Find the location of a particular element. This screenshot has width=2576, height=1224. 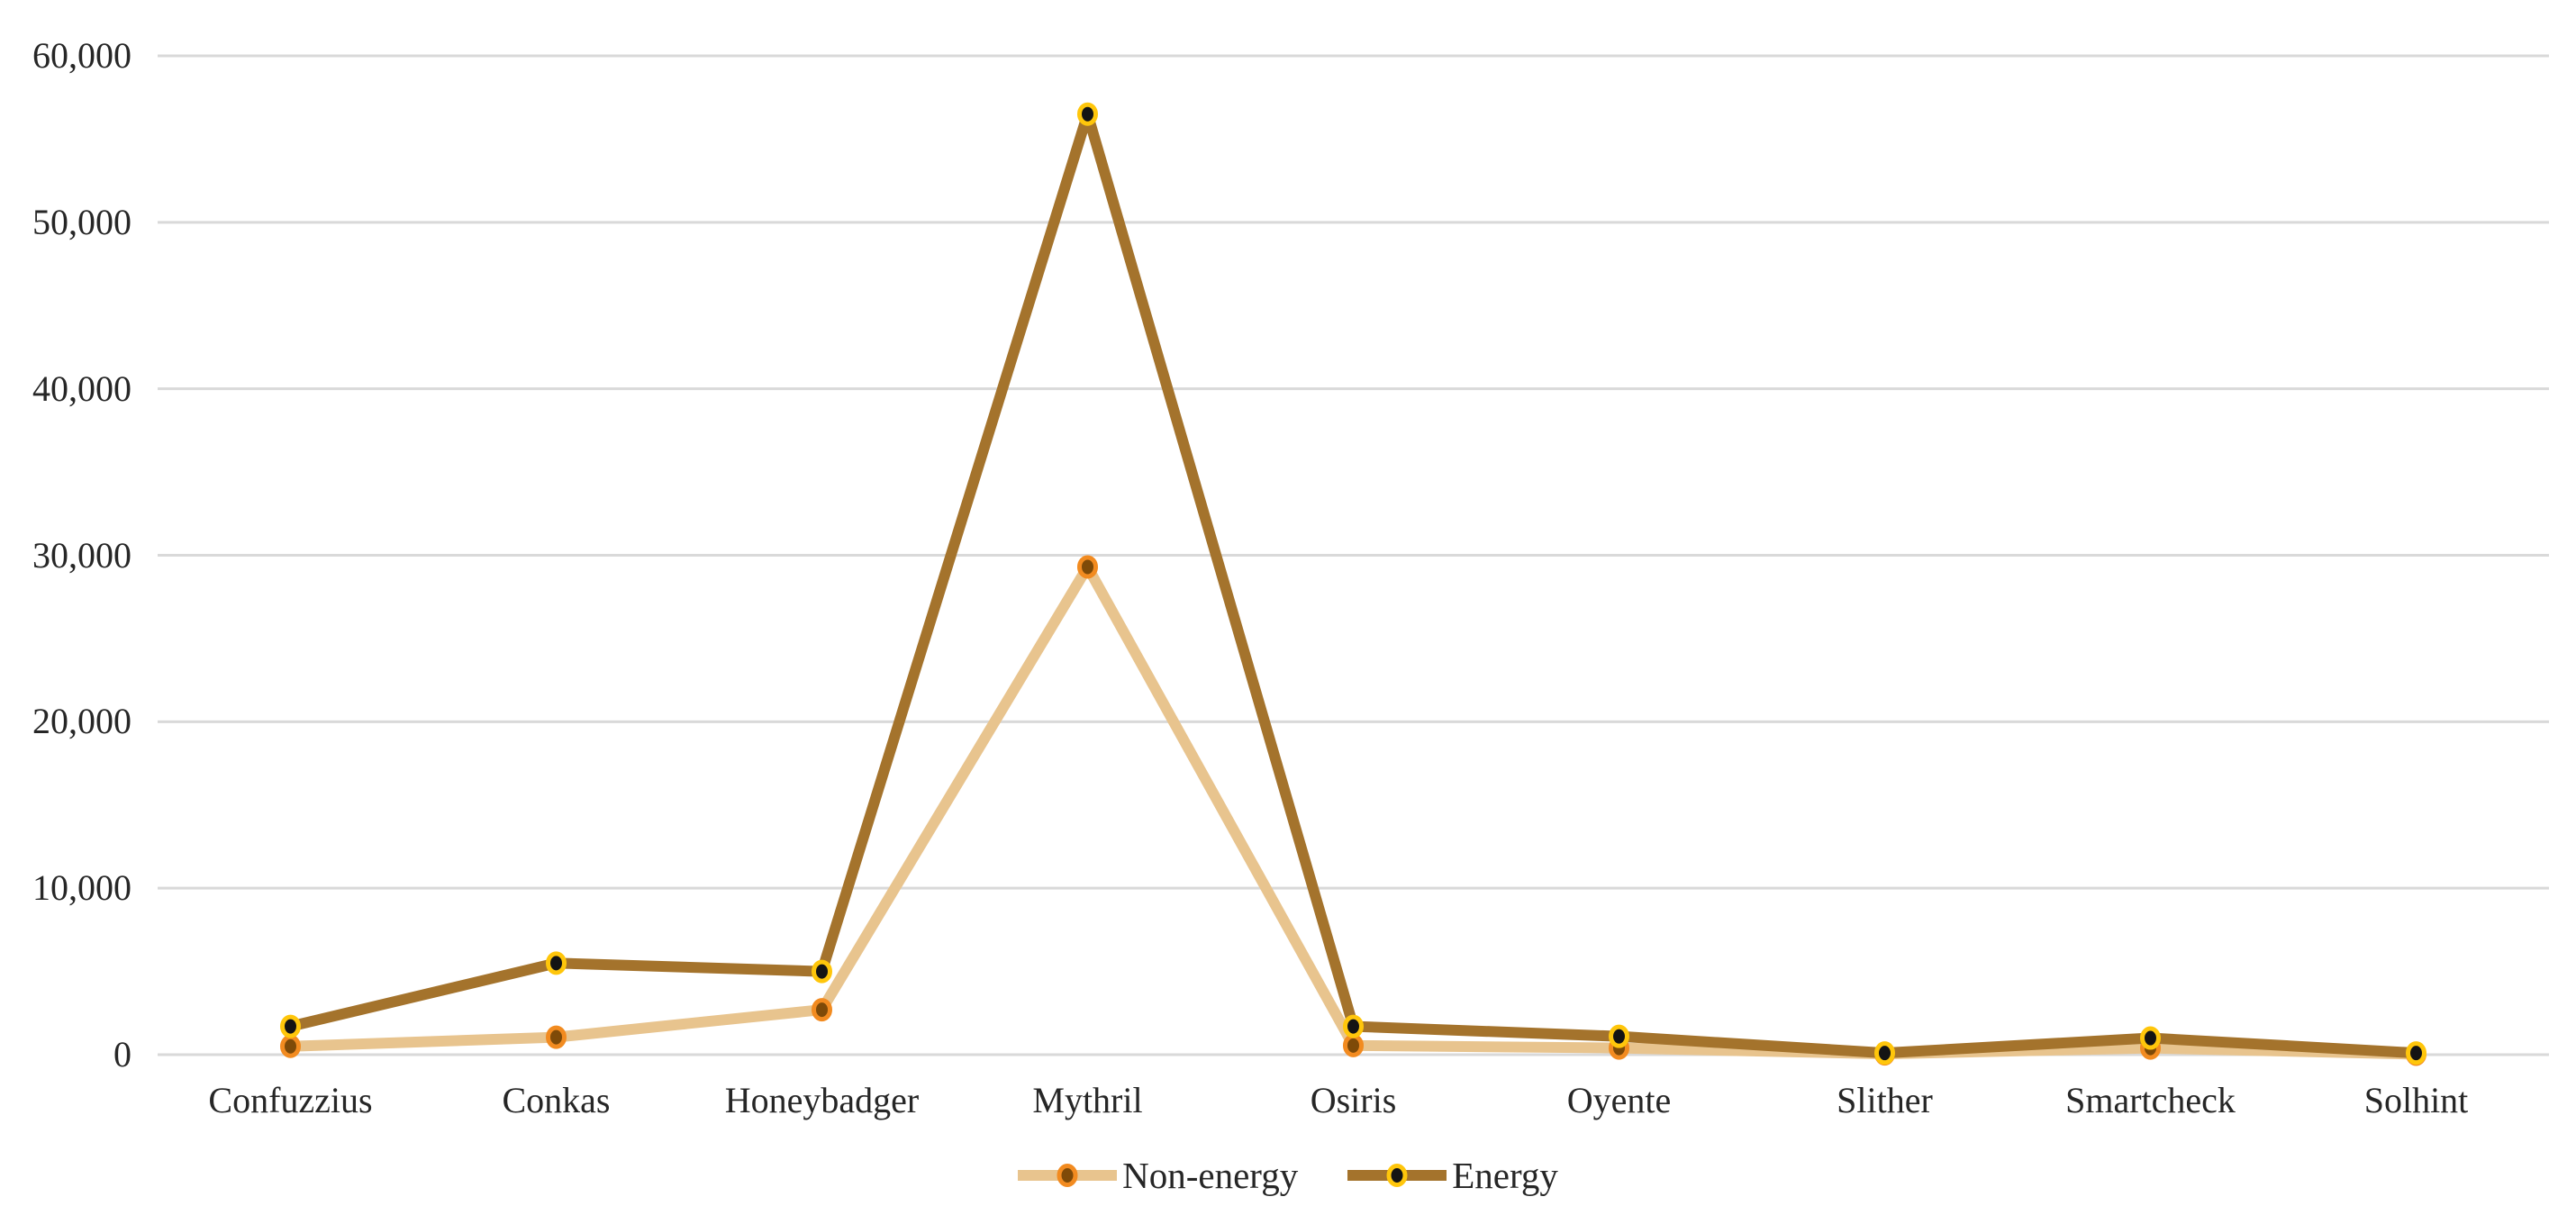

legend-item-non-energy: Non-energy is located at coordinates (1158, 1176).